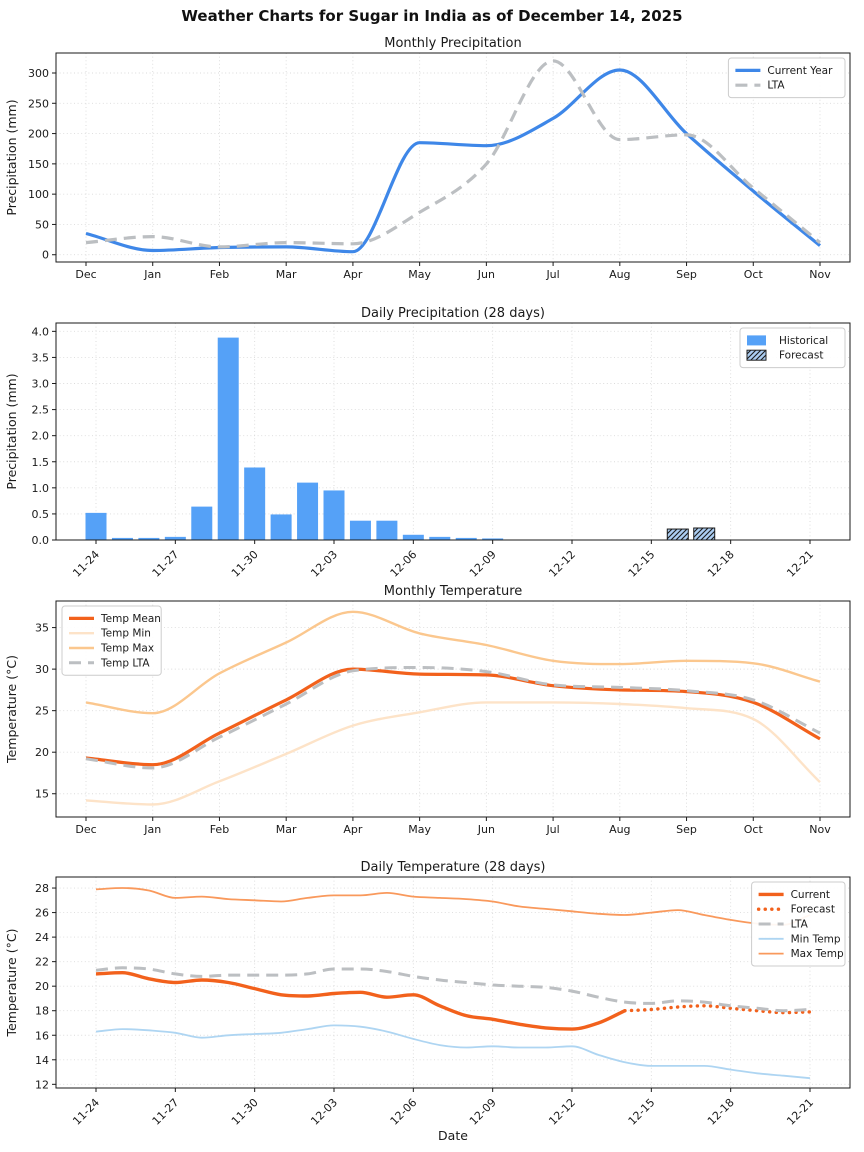  Describe the element at coordinates (801, 356) in the screenshot. I see `legend-label-forecast: Forecast` at that location.